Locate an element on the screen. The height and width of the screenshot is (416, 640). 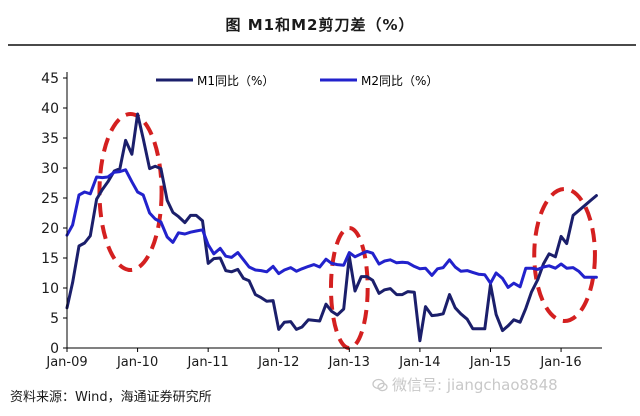
page-title: 图 M1和M2剪刀差（%） is located at coordinates (320, 25).